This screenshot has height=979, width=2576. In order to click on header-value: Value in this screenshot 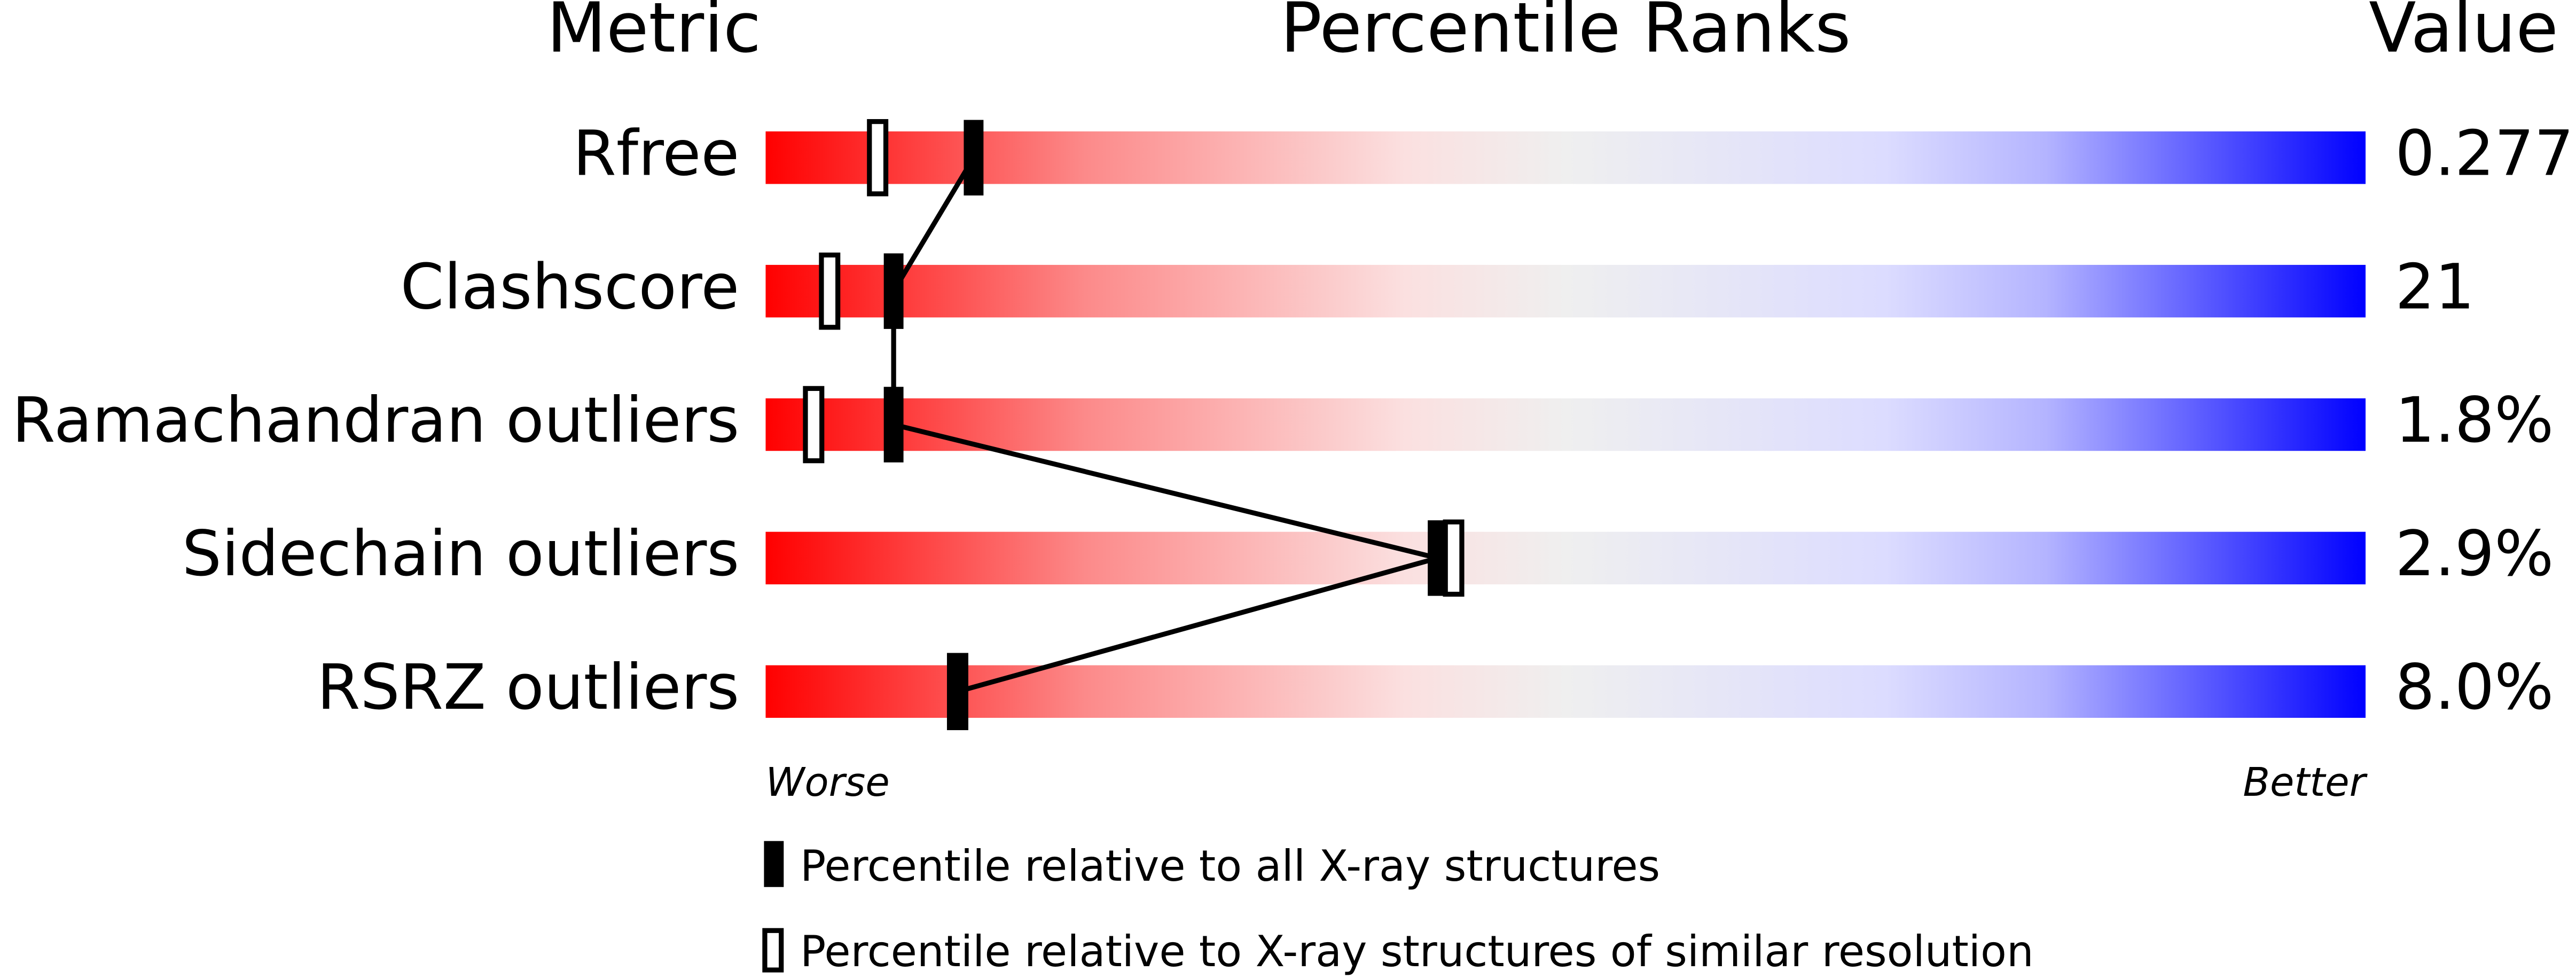, I will do `click(2463, 34)`.